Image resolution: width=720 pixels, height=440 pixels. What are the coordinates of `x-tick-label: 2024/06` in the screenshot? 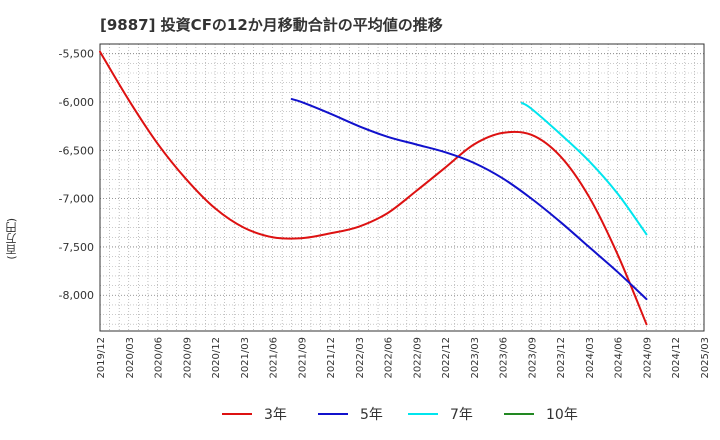 It's located at (619, 358).